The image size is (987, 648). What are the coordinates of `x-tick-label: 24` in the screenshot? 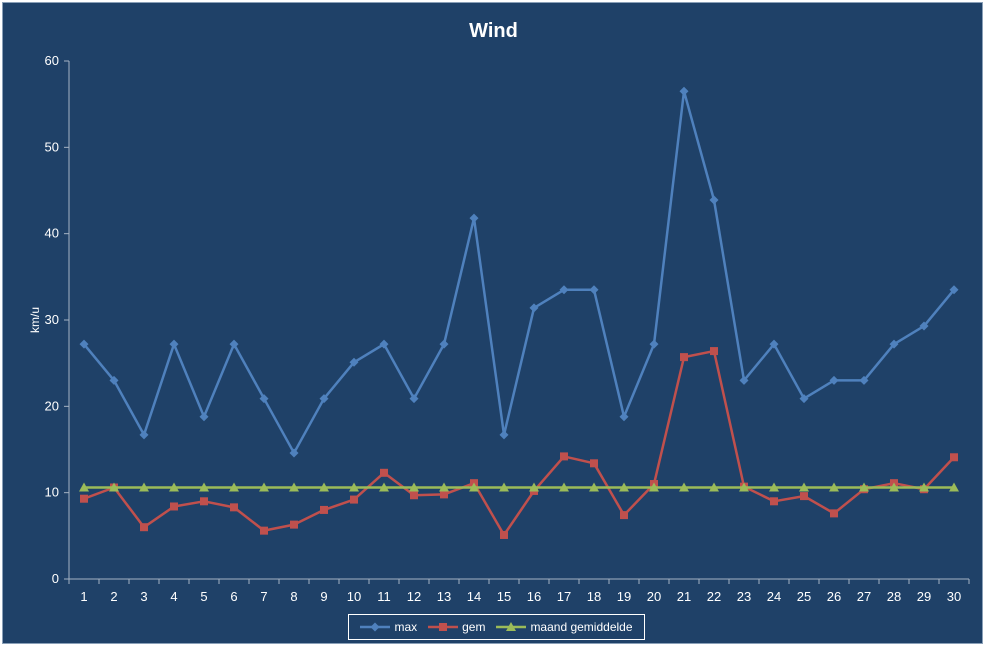 It's located at (774, 596).